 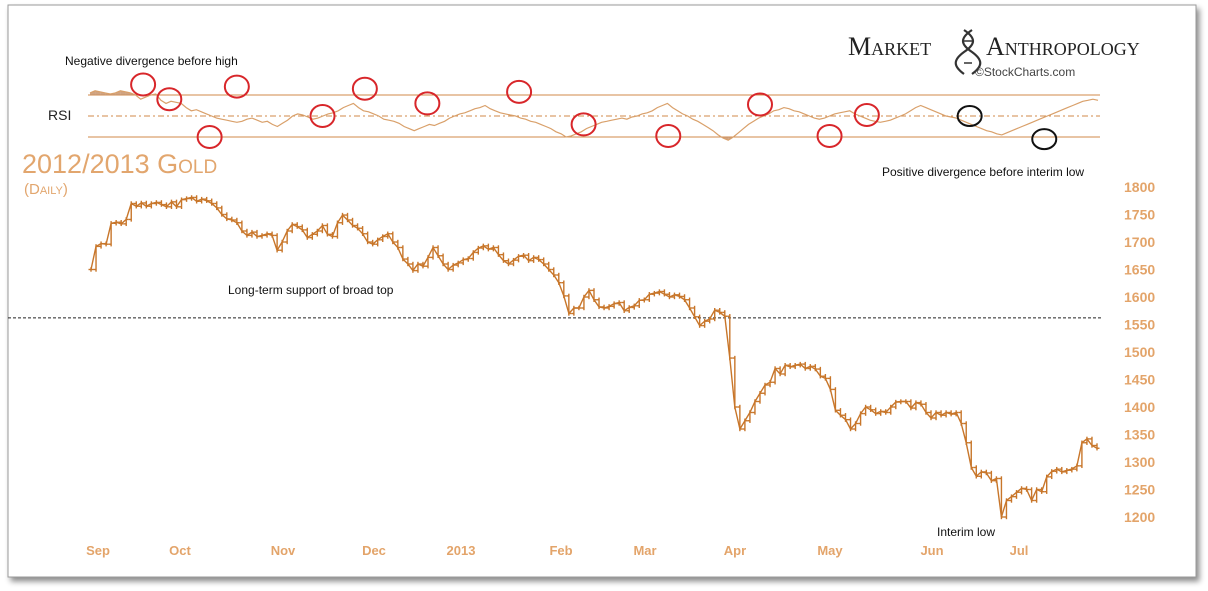 I want to click on x-tick-label: Feb, so click(x=560, y=550).